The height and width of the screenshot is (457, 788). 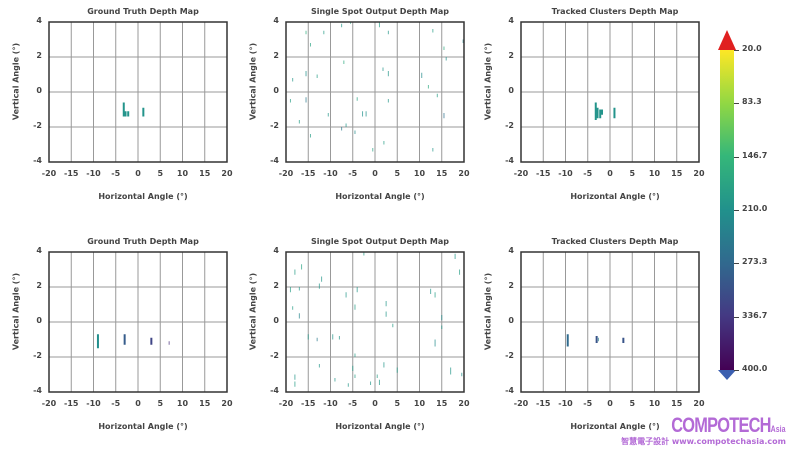 I want to click on colorbar-tick-label: 146.7, so click(x=755, y=155).